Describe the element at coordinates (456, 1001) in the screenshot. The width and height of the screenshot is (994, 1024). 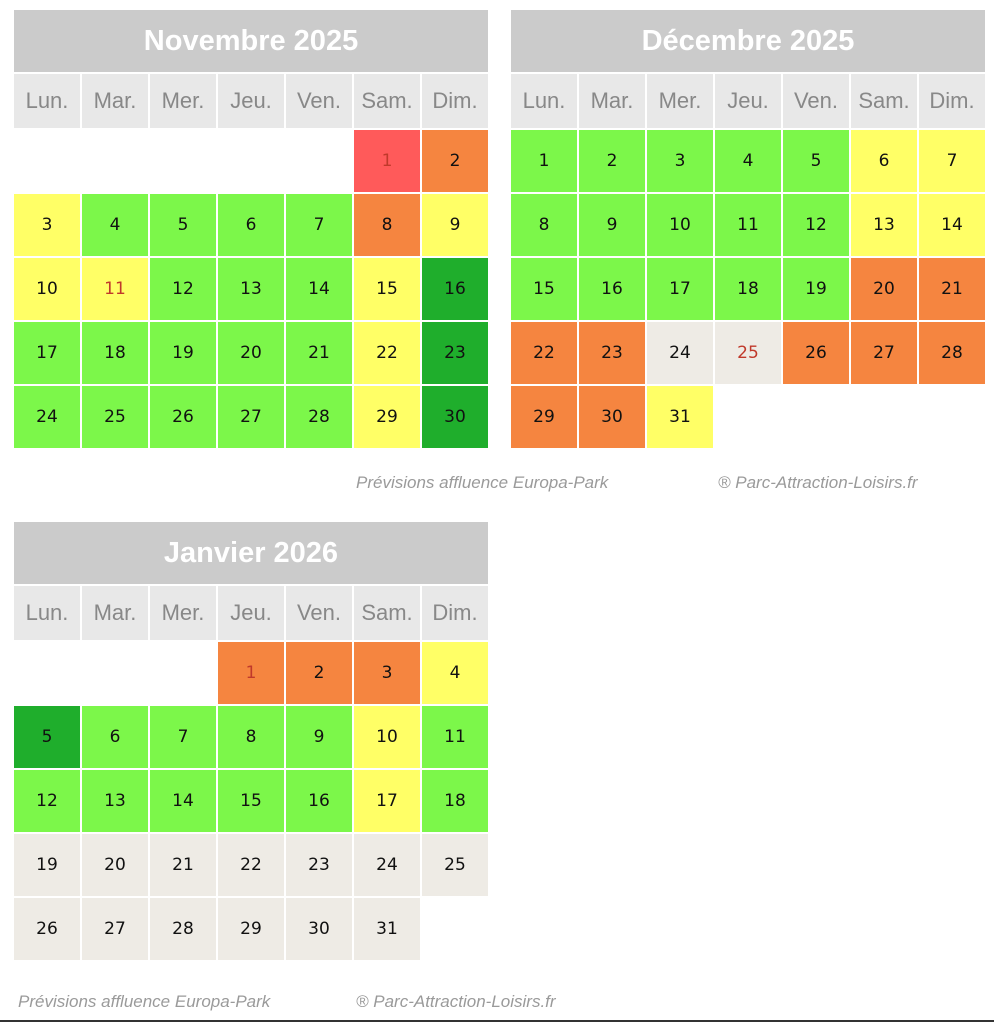
I see `credit-copyright: ® Parc-Attraction-Loisirs.fr` at that location.